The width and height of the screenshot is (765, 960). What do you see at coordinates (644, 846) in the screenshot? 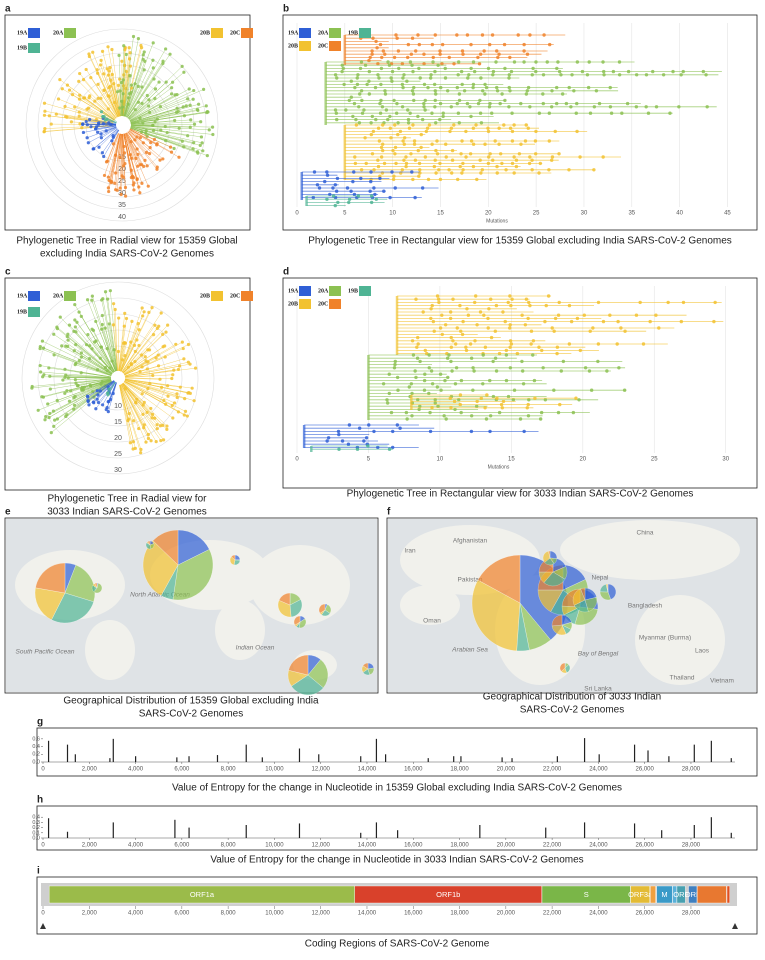
I see `x-tick-label: 26,000` at bounding box center [644, 846].